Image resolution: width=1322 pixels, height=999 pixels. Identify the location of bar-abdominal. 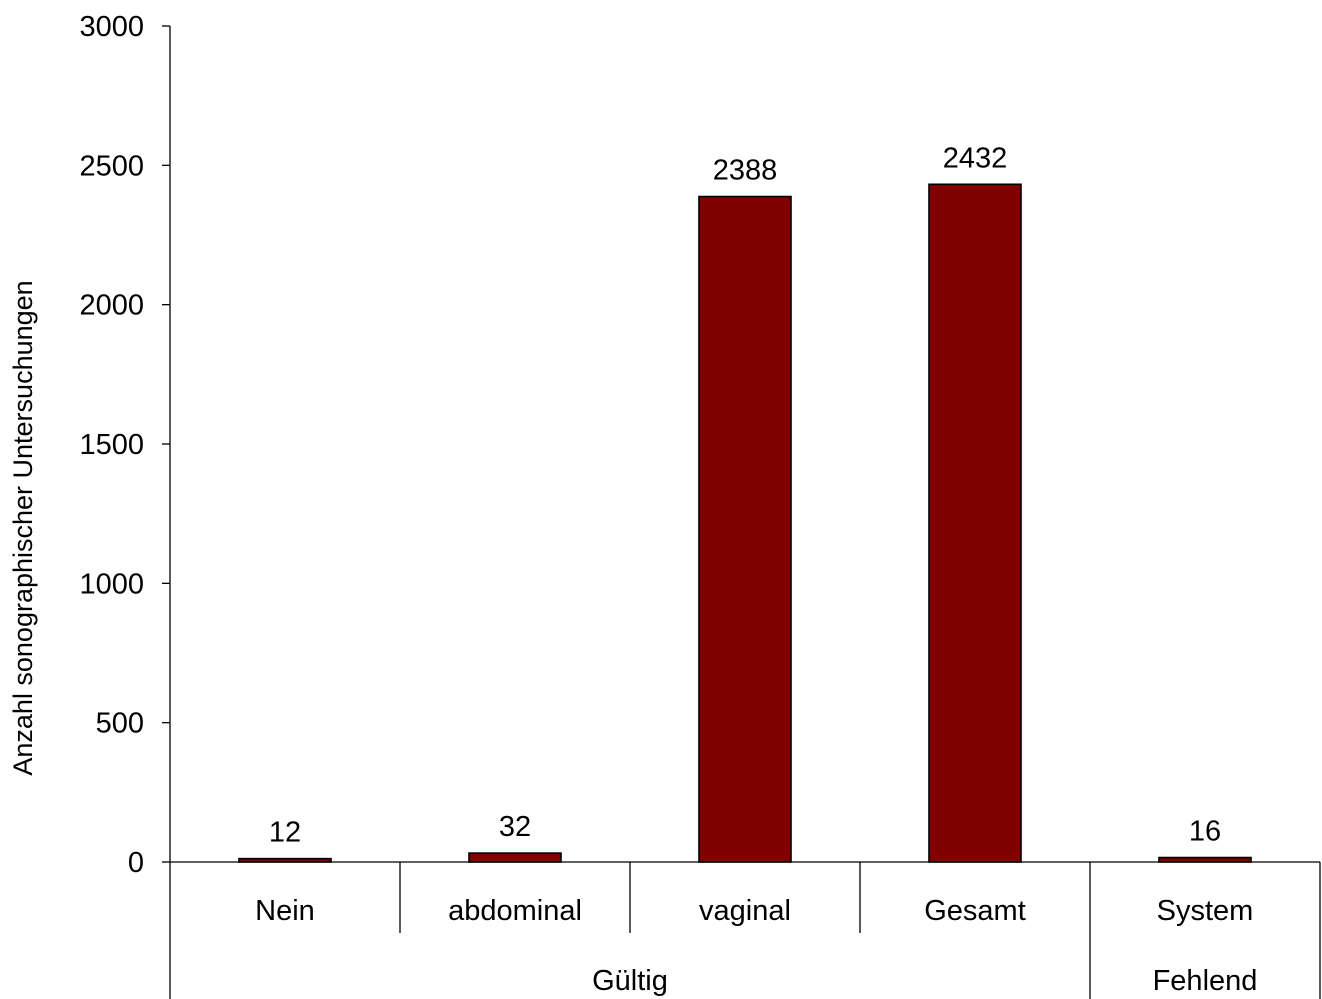
(515, 857).